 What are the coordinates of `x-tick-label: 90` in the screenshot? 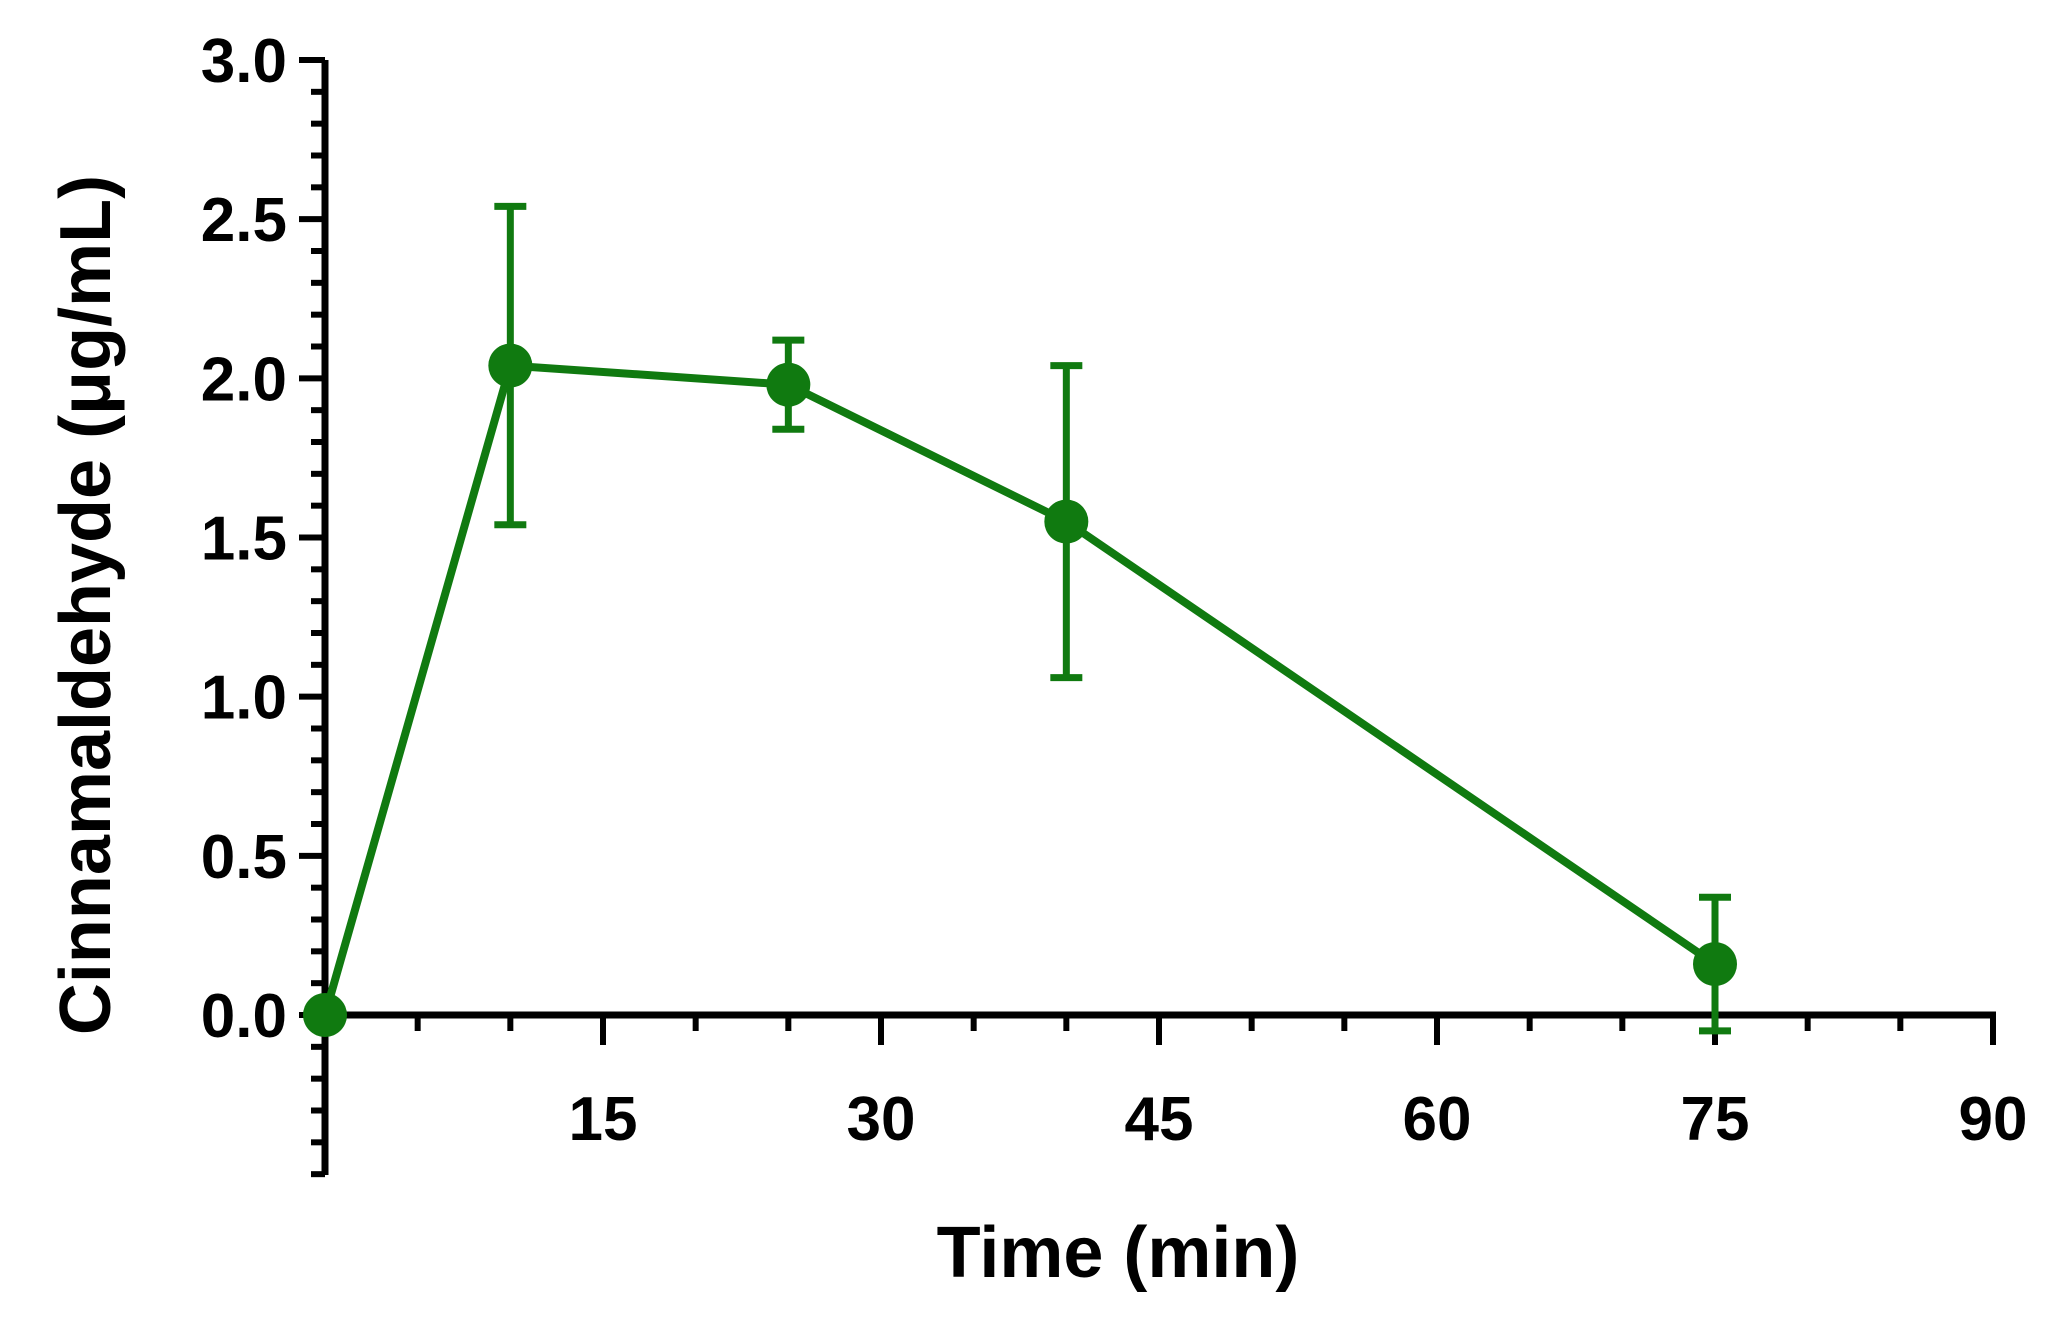 It's located at (1993, 1119).